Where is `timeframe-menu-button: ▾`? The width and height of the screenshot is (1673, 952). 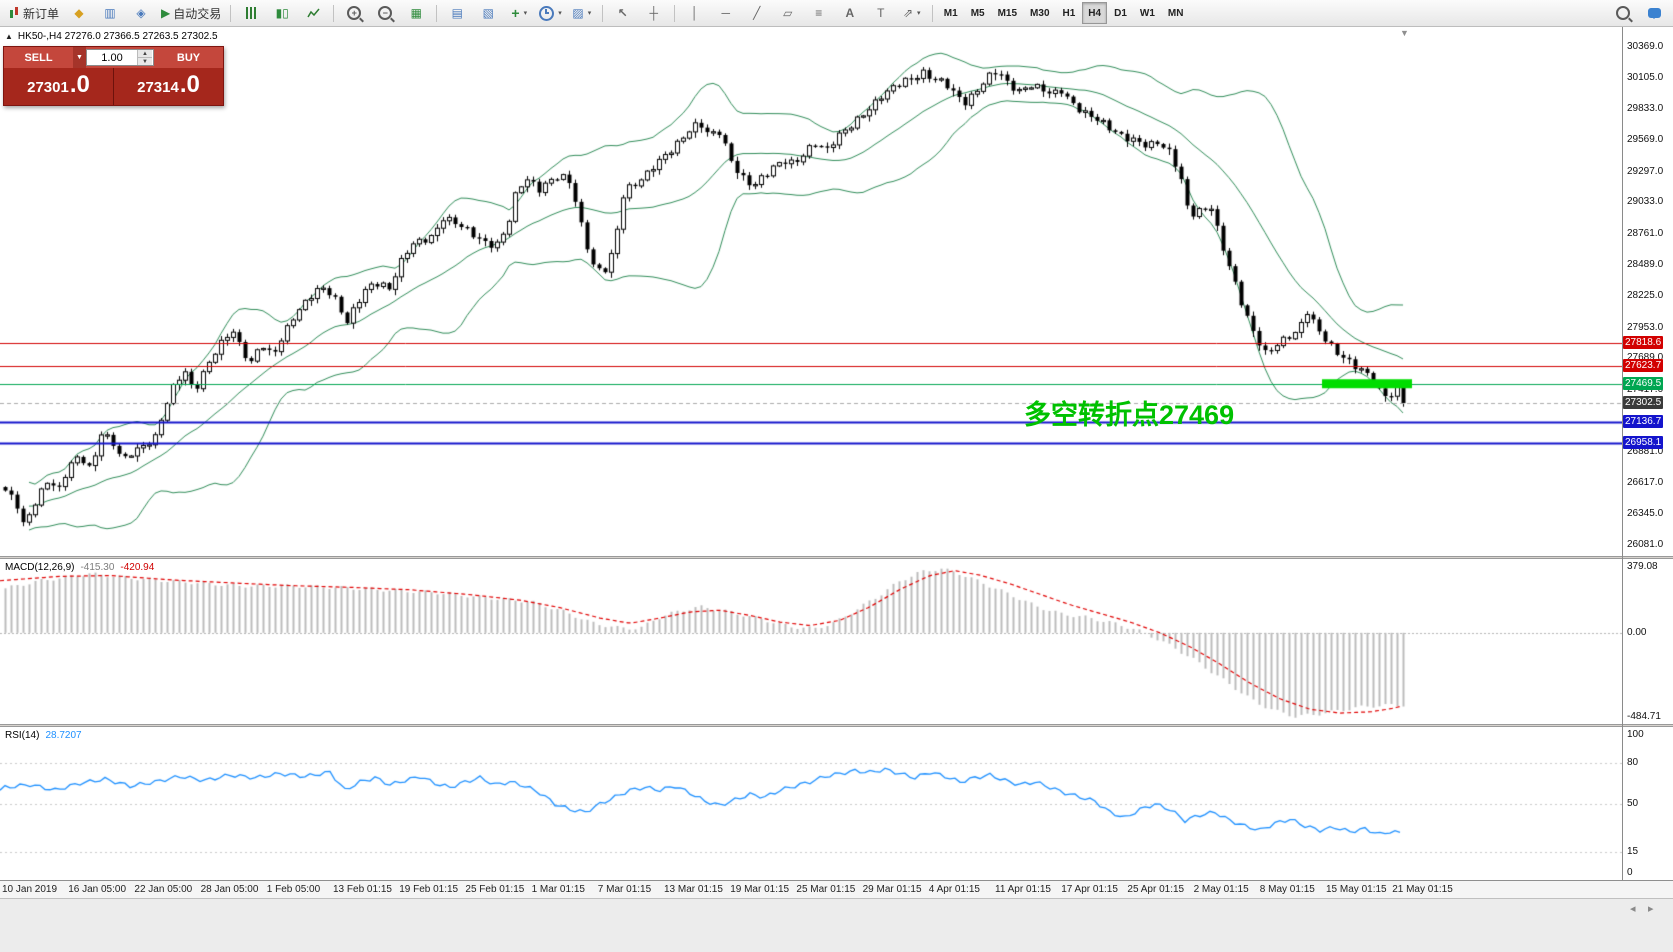 timeframe-menu-button: ▾ is located at coordinates (550, 13).